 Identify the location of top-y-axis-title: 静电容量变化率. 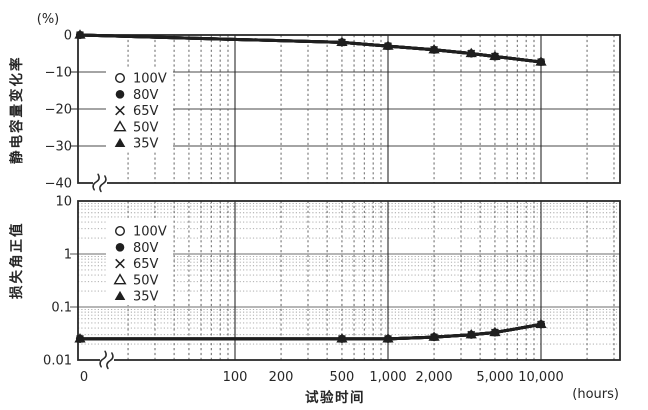
(17, 110).